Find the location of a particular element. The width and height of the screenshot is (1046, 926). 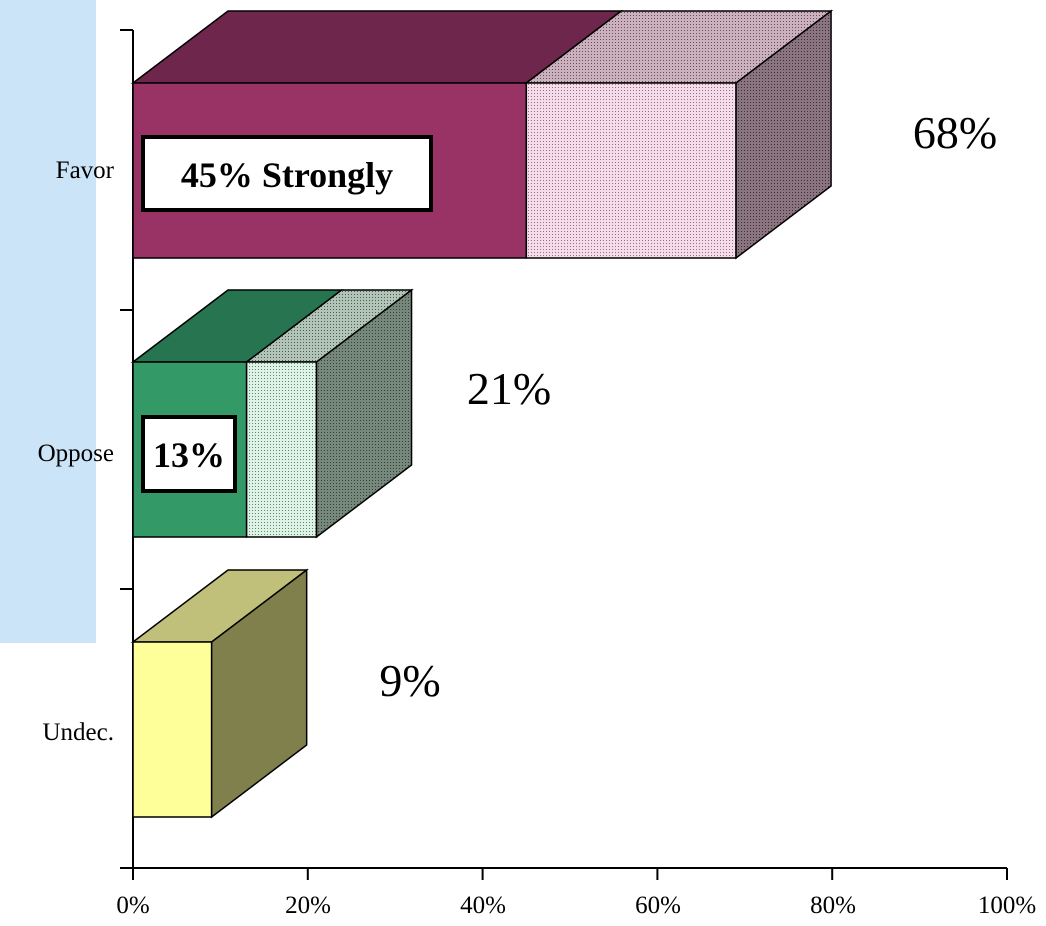

total-label: 9% is located at coordinates (409, 680).